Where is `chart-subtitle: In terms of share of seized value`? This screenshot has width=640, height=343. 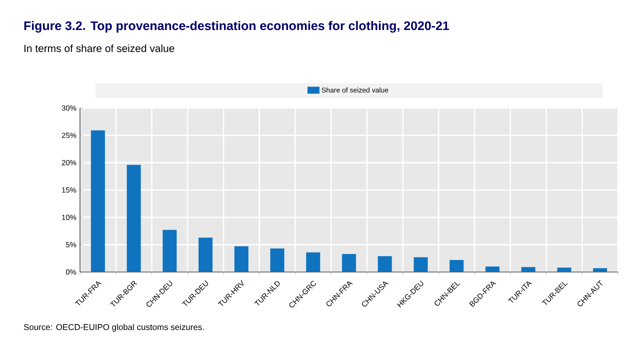
chart-subtitle: In terms of share of seized value is located at coordinates (99, 48).